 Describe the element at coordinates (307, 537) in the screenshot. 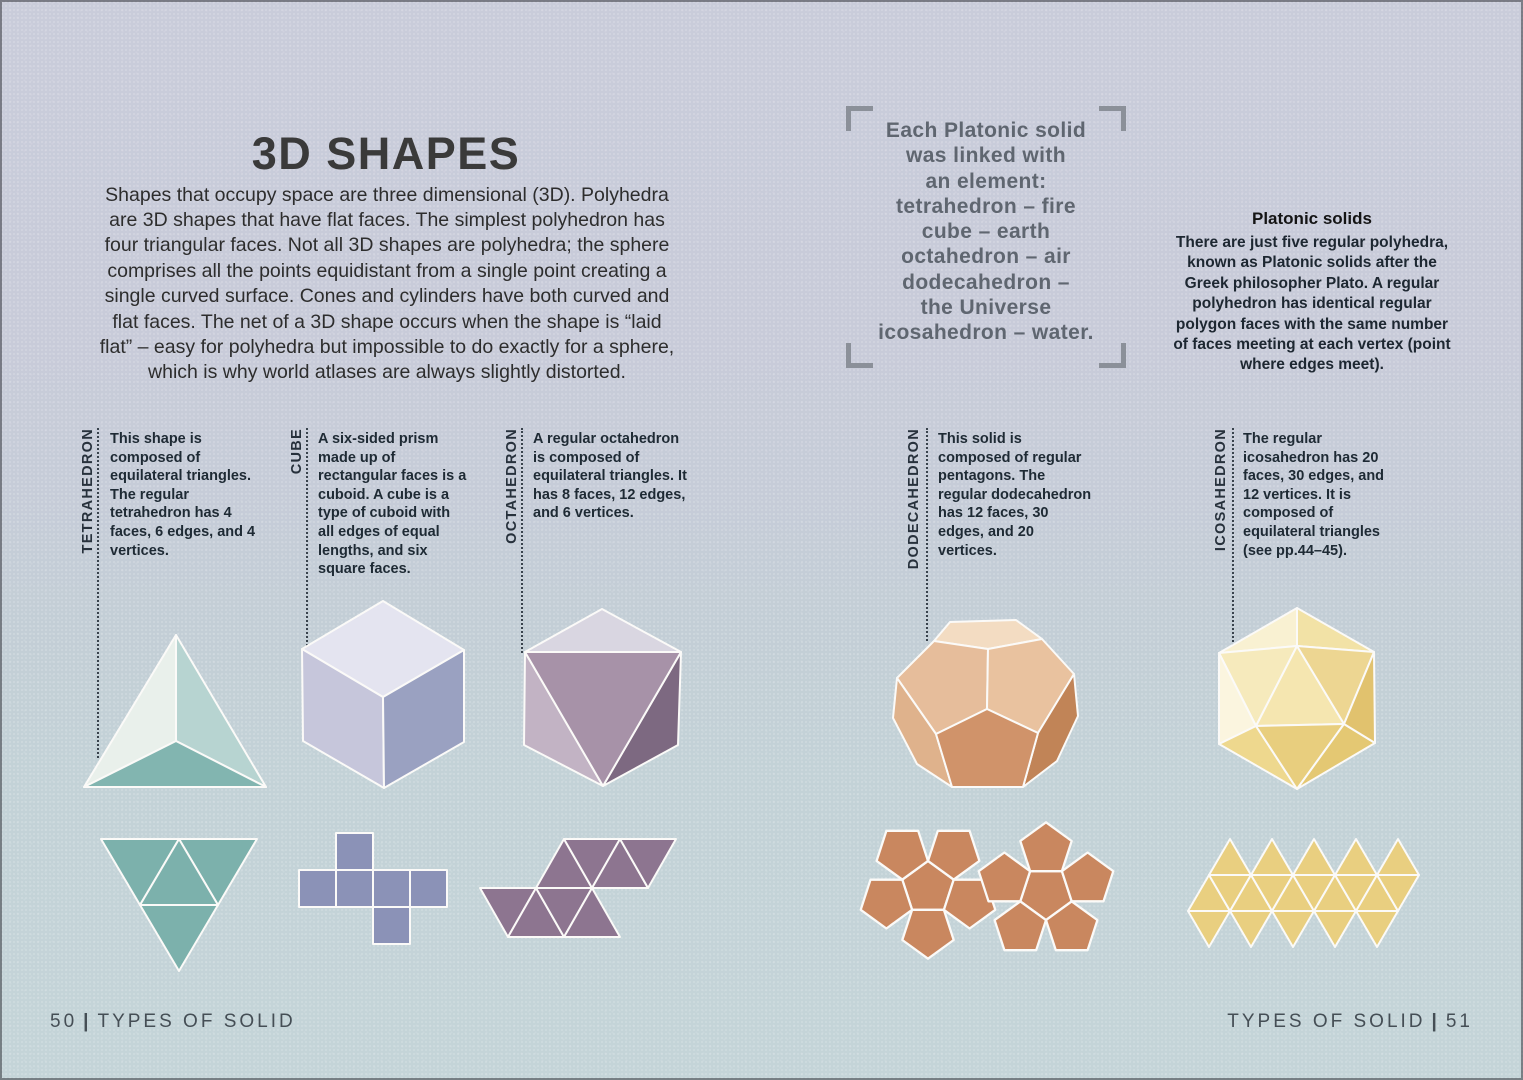

I see `leader-line-cube` at that location.